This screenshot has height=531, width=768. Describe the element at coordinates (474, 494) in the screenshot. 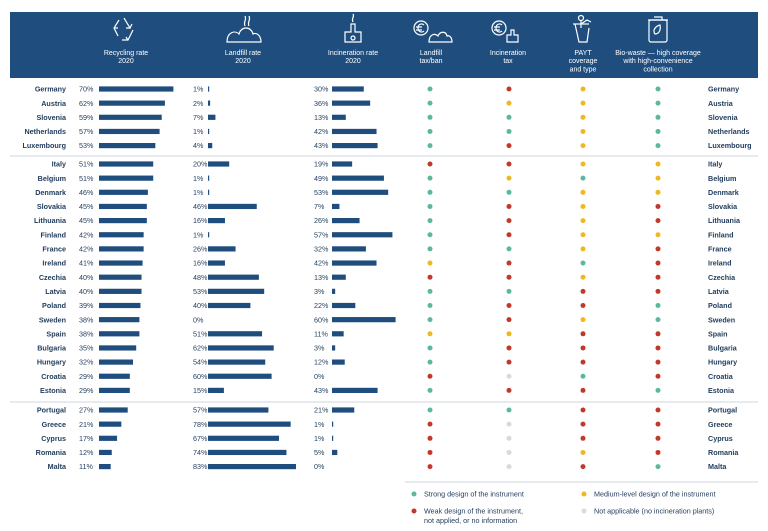

I see `legend-label: Strong design of the instrument` at that location.